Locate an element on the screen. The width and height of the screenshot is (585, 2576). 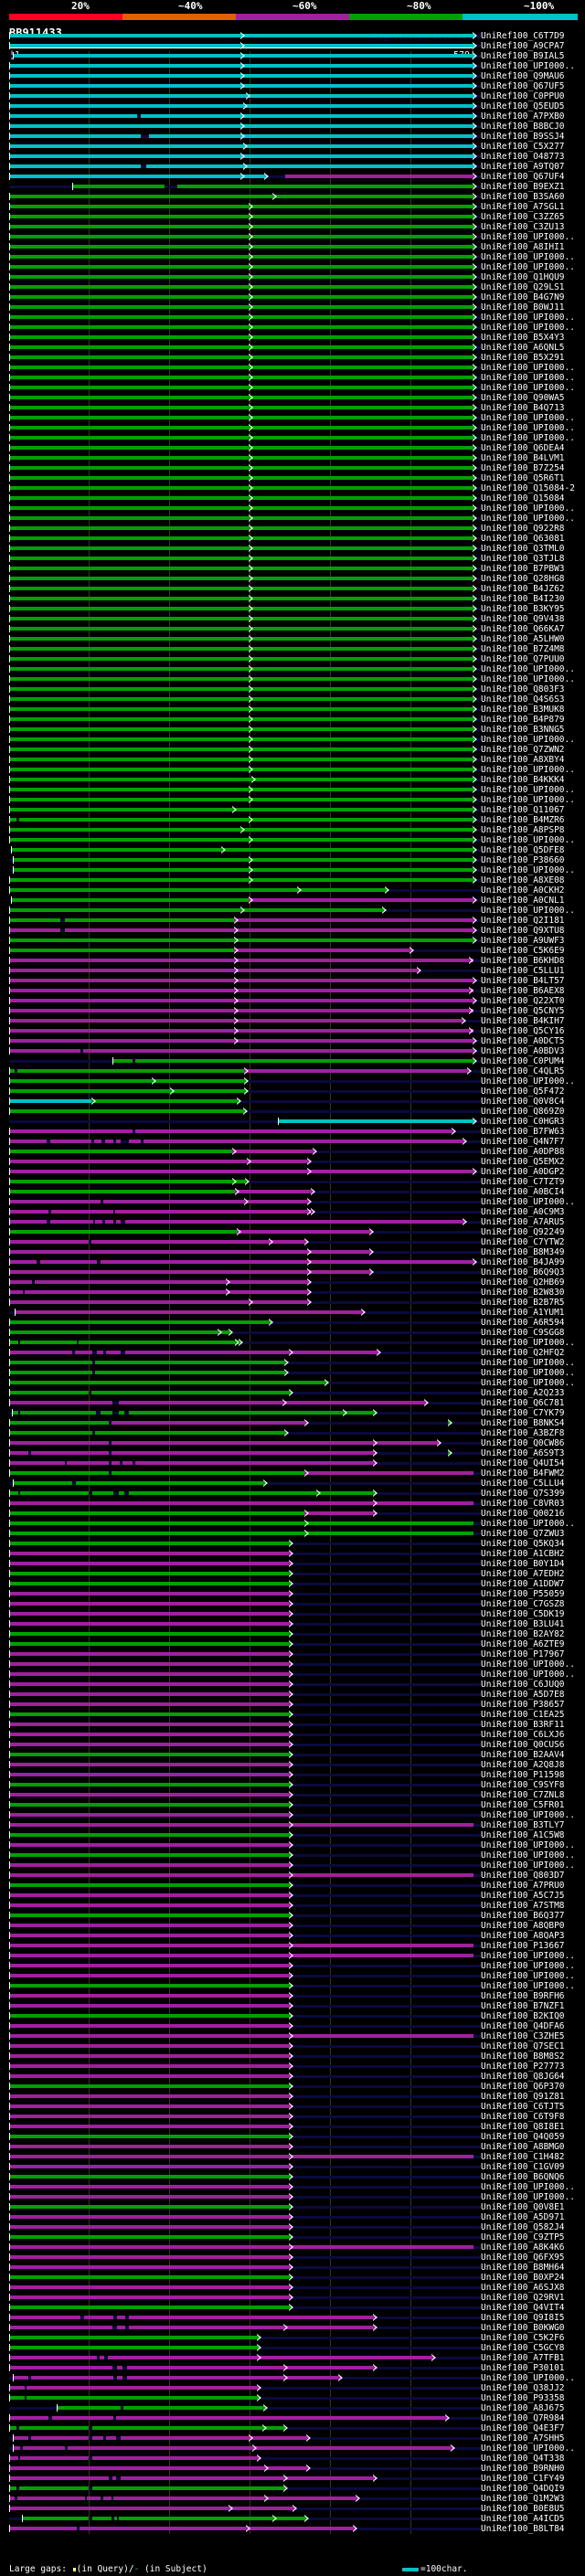
subject-label: UniRef100_C5K6E9 is located at coordinates (523, 951).